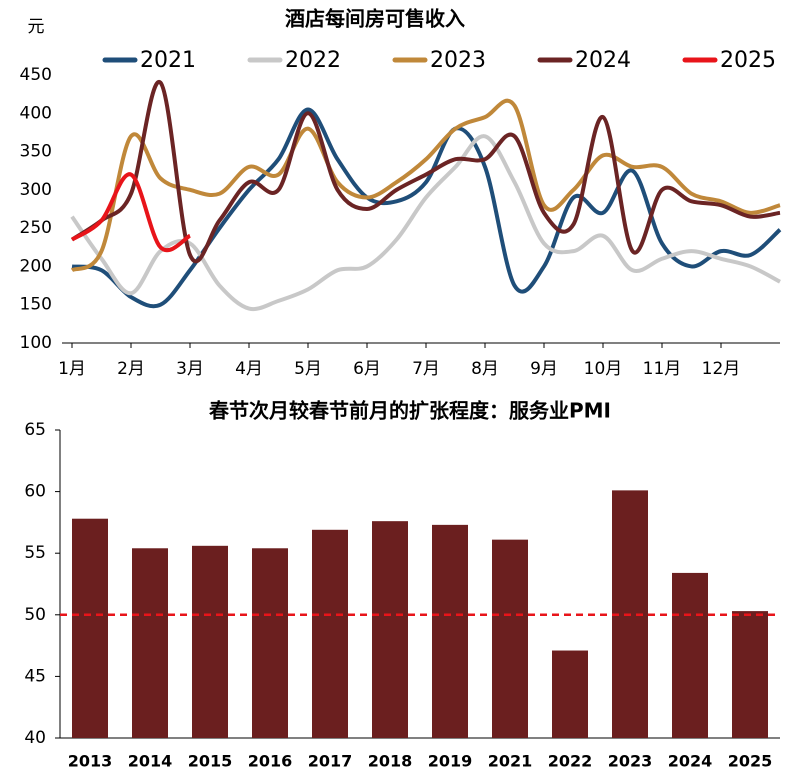  Describe the element at coordinates (36, 266) in the screenshot. I see `y-tick-label: 200` at that location.